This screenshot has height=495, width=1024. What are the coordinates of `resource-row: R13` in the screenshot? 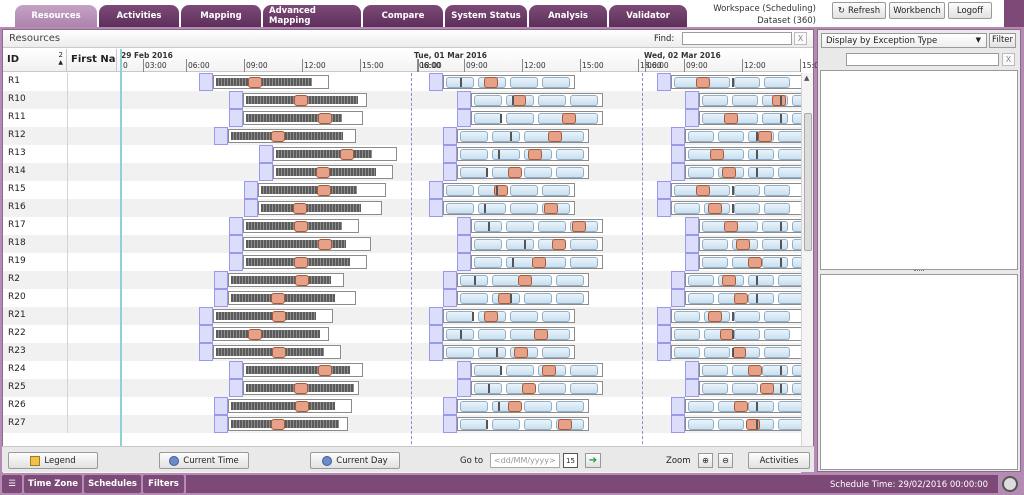 It's located at (402, 154).